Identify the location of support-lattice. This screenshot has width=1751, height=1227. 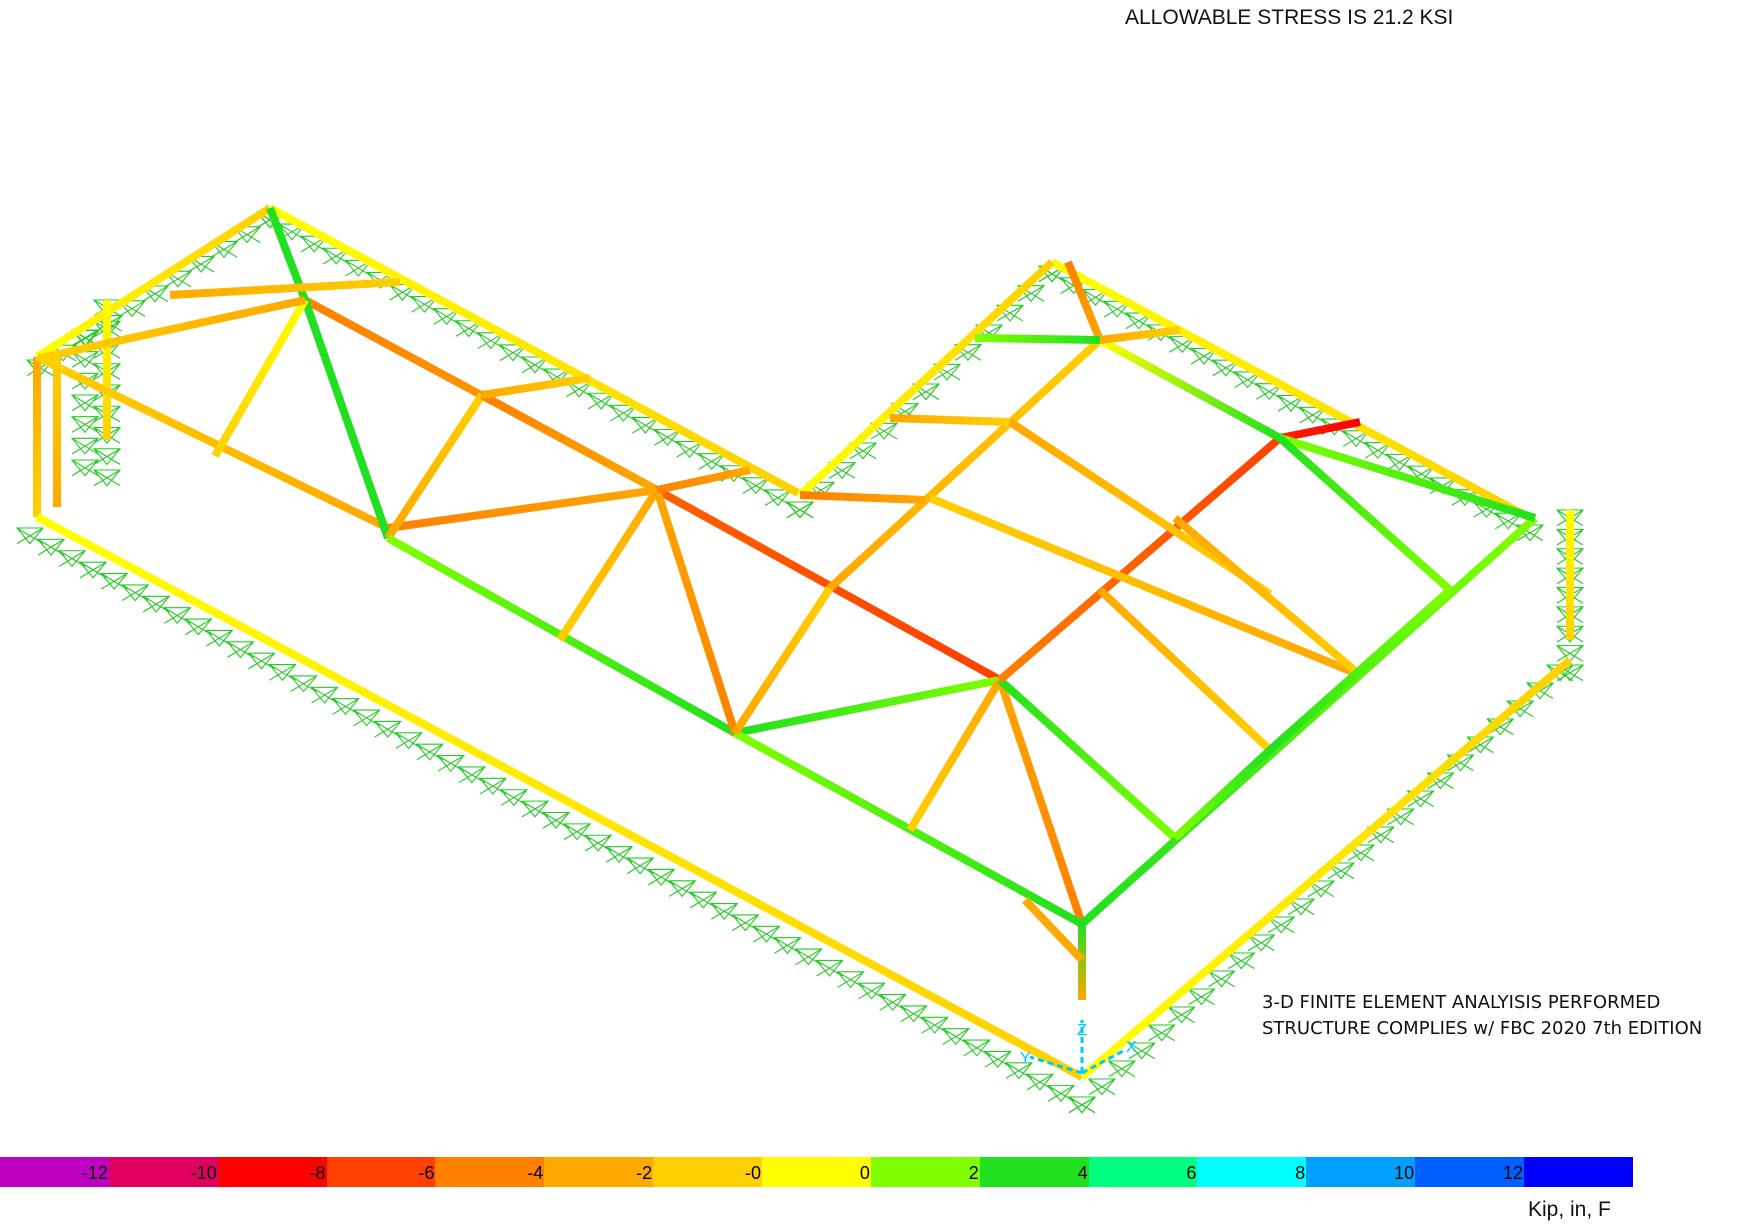
(926, 392).